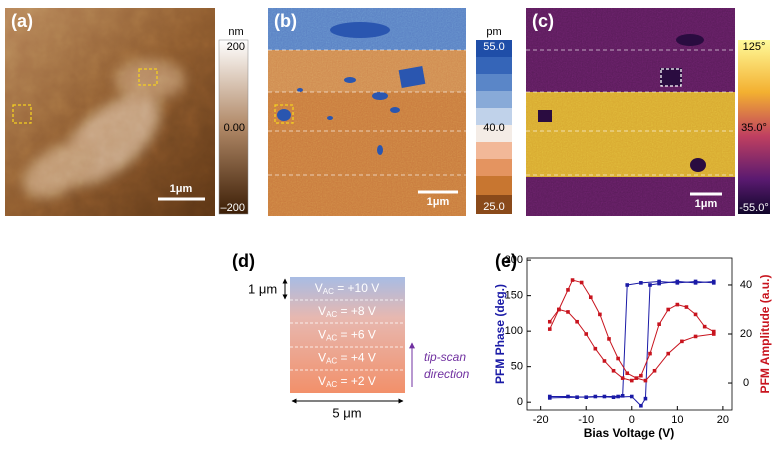 Image resolution: width=777 pixels, height=451 pixels. What do you see at coordinates (754, 47) in the screenshot?
I see `colorbar-label: 125°` at bounding box center [754, 47].